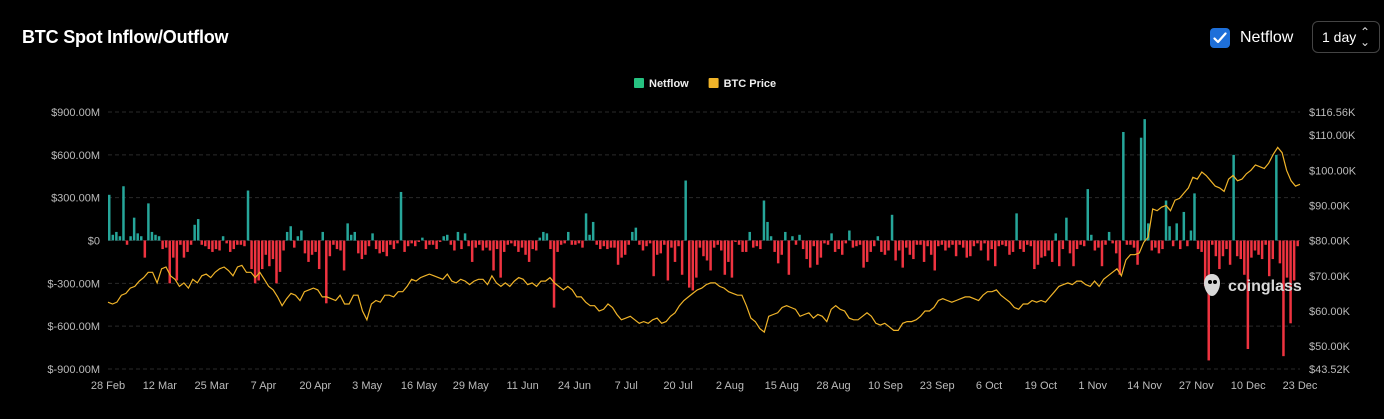 Image resolution: width=1384 pixels, height=419 pixels. What do you see at coordinates (1346, 37) in the screenshot?
I see `interval-select: 1 day ⌃ ⌄` at bounding box center [1346, 37].